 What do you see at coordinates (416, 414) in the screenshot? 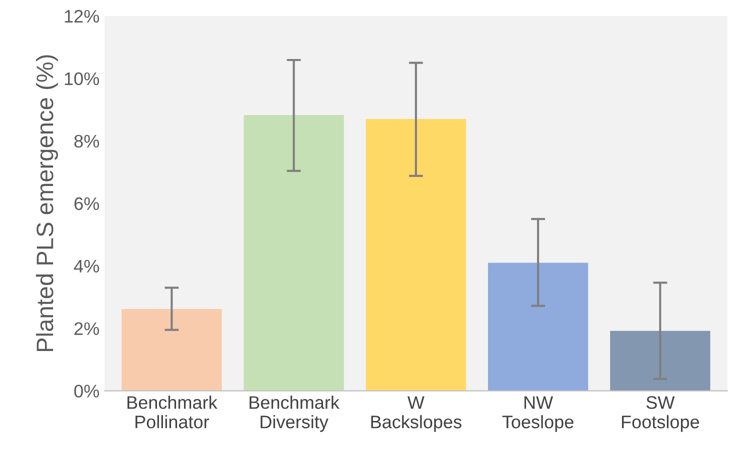
I see `x-tick-label: W Backslopes` at bounding box center [416, 414].